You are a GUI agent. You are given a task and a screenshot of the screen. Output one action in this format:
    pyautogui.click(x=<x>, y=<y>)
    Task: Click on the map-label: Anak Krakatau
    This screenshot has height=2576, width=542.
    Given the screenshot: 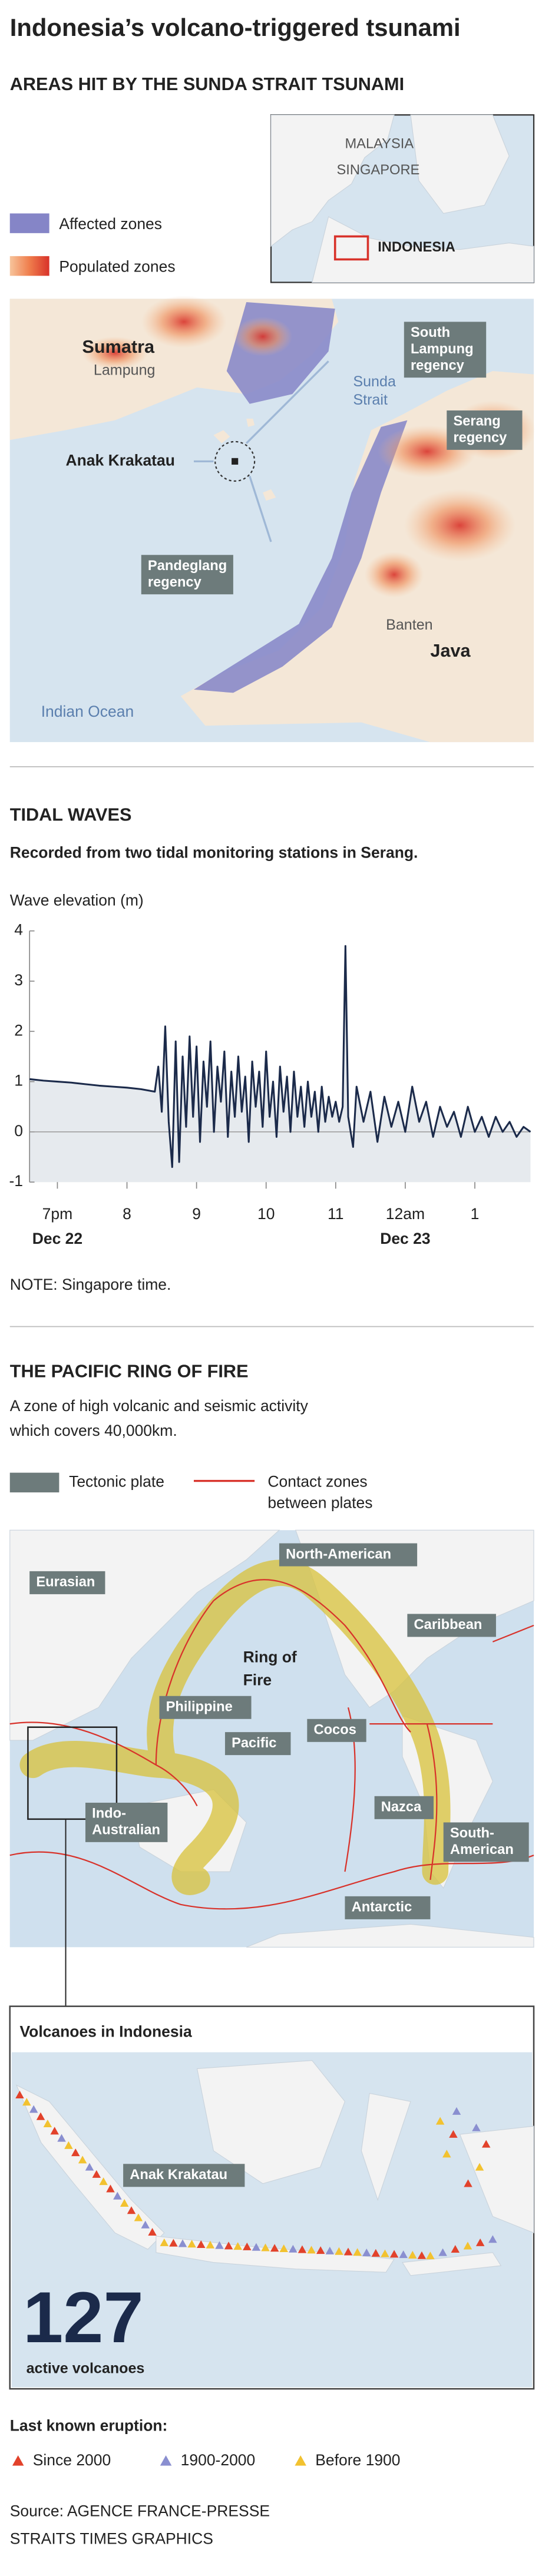 What is the action you would take?
    pyautogui.click(x=179, y=2175)
    